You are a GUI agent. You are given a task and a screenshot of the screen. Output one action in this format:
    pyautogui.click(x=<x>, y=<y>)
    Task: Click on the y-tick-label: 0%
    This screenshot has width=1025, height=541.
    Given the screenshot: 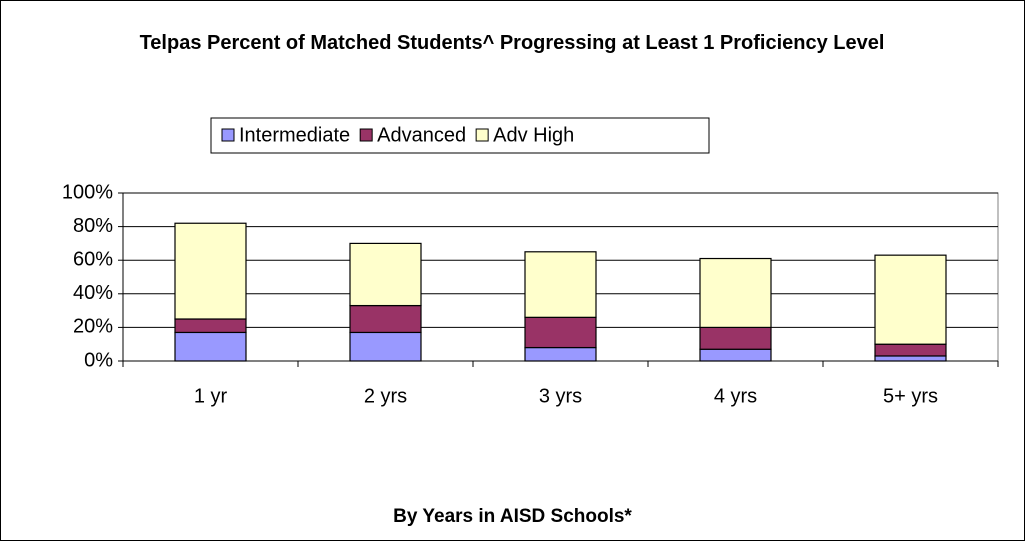 What is the action you would take?
    pyautogui.click(x=98, y=360)
    